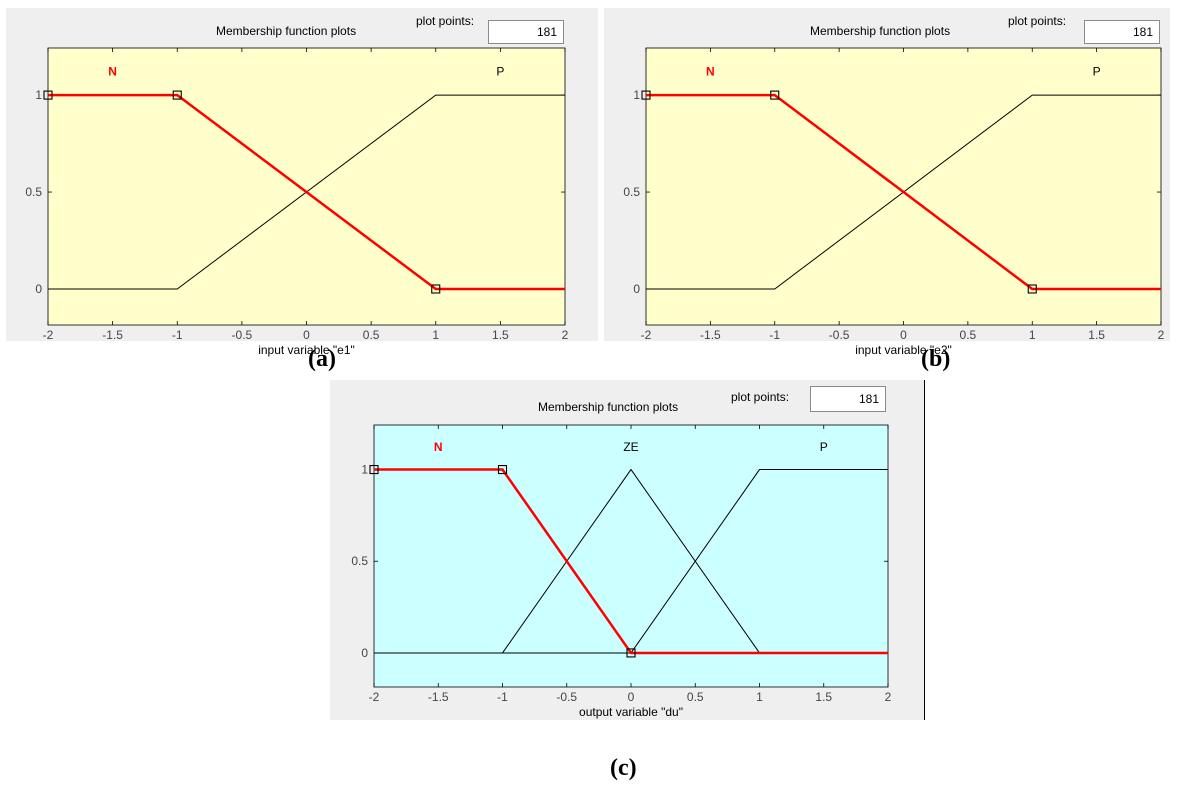  Describe the element at coordinates (839, 335) in the screenshot. I see `x-tick-label-b: -0.5` at that location.